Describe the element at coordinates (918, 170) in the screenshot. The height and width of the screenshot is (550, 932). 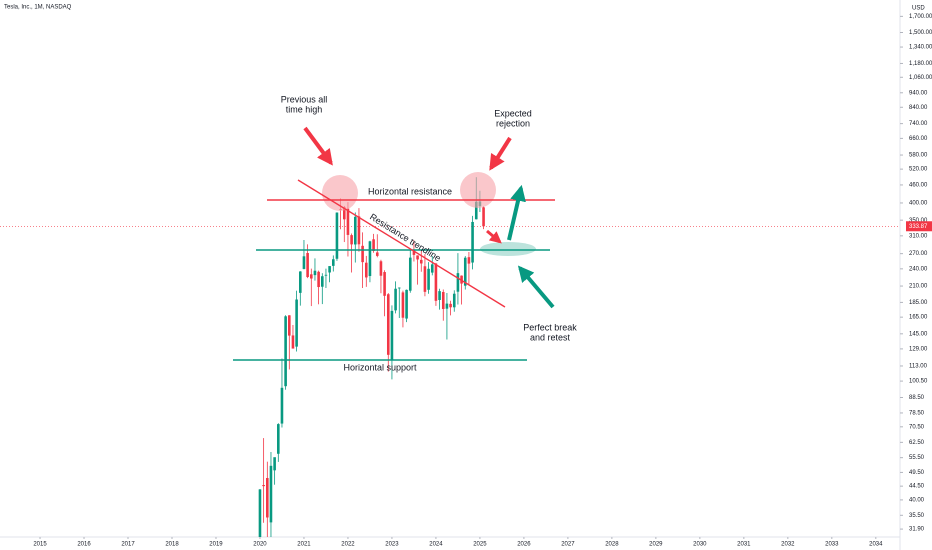
I see `y-tick-label: 520.00` at that location.